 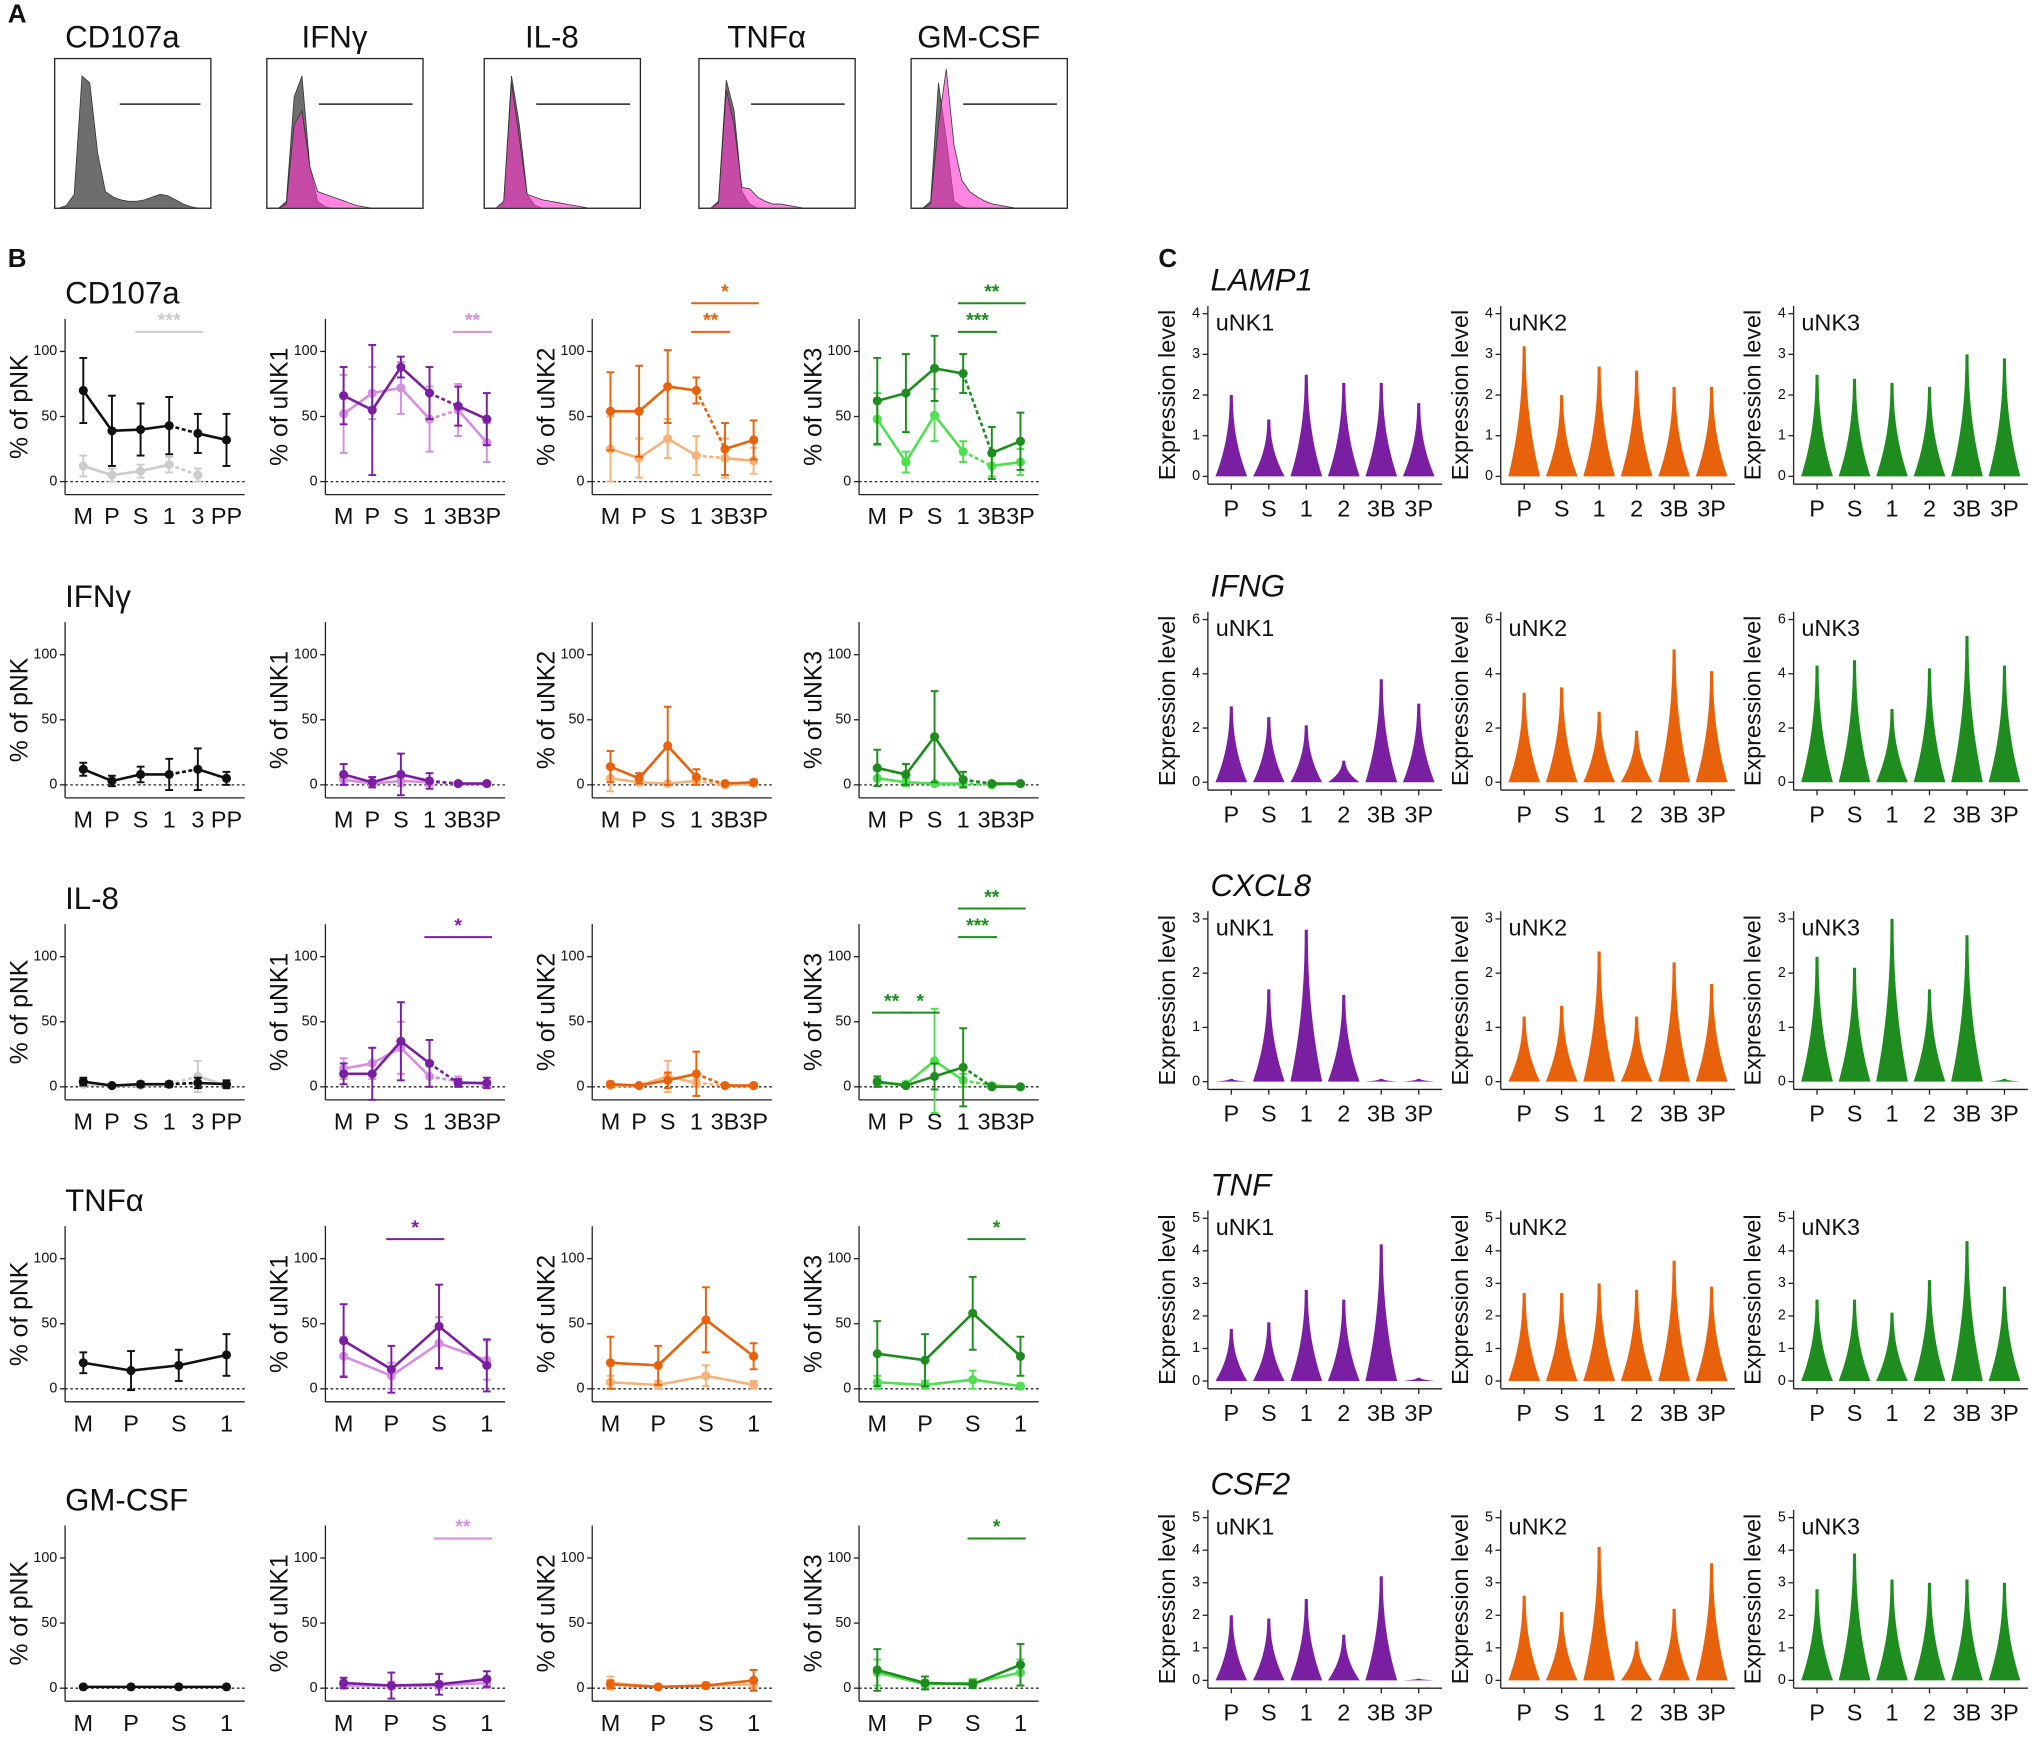 What do you see at coordinates (1196, 619) in the screenshot?
I see `y-tick-label: 6` at bounding box center [1196, 619].